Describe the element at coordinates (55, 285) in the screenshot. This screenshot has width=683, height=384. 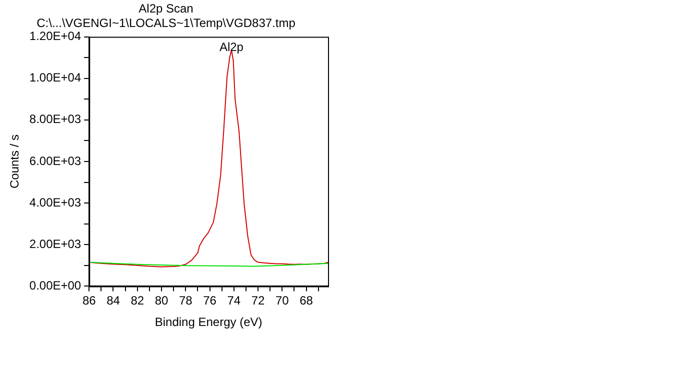
I see `y-tick-label: 0.00E+00` at that location.